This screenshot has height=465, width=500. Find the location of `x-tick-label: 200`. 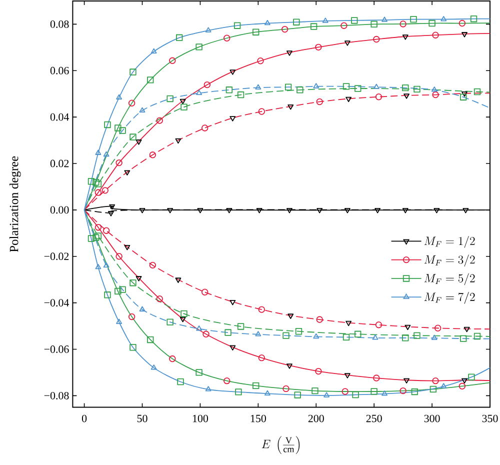

x-tick-label: 200 is located at coordinates (316, 418).